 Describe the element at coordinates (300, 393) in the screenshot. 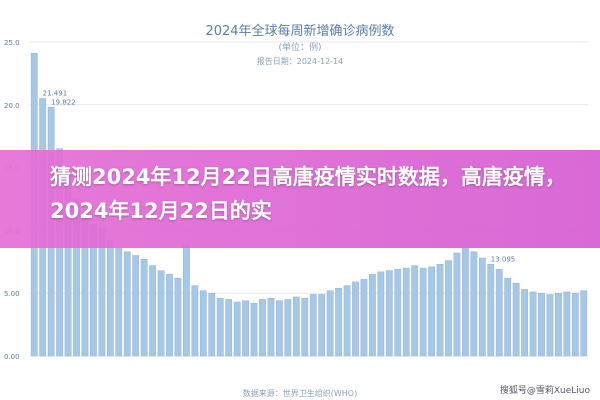

I see `source-note: 数据来源：世界卫生组织(WHO)` at that location.